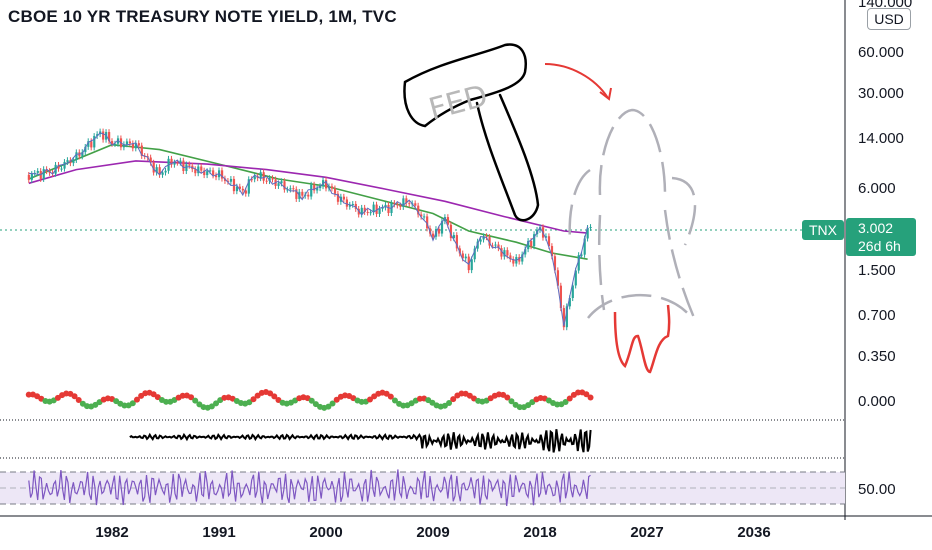 This screenshot has height=550, width=932. Describe the element at coordinates (539, 532) in the screenshot. I see `x-tick-label: 2018` at that location.